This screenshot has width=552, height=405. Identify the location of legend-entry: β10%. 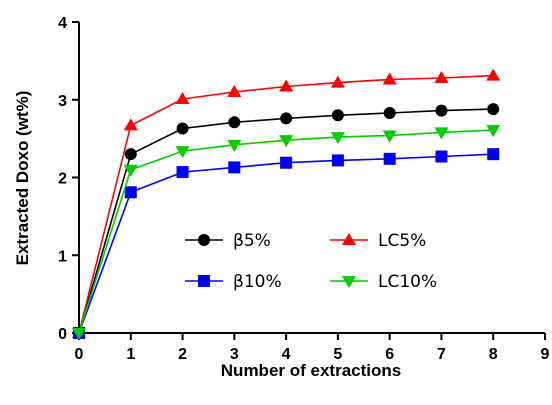
(233, 282).